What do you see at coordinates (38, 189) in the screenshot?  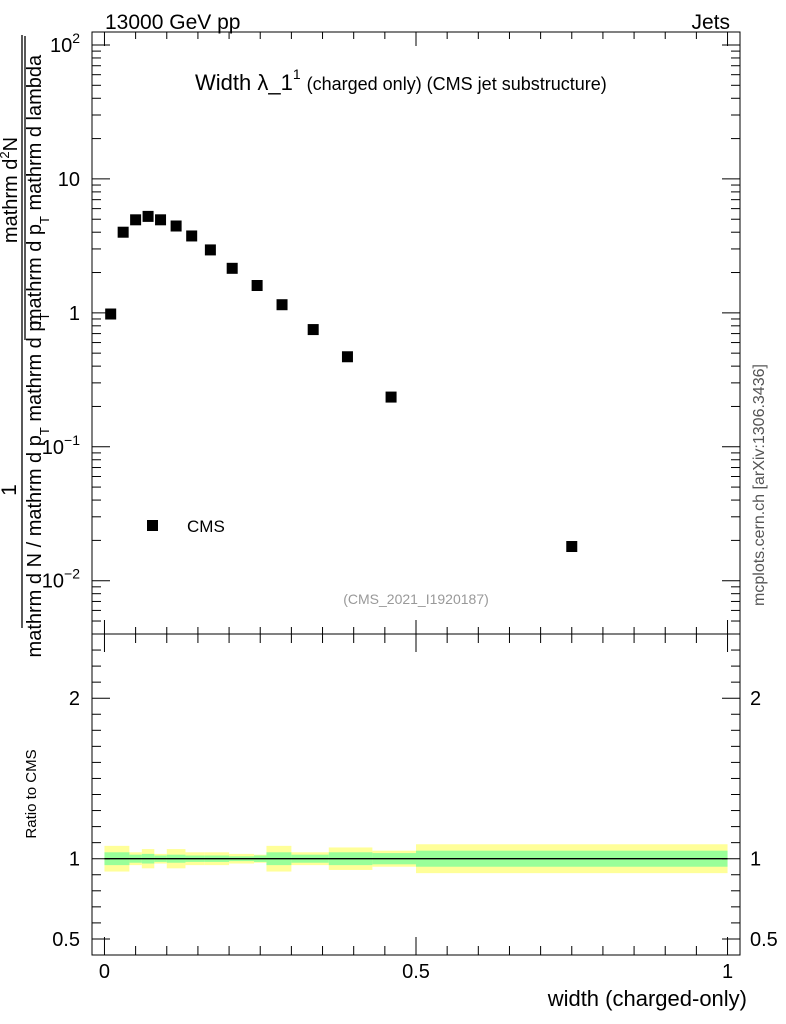 I see `y-label-inner-denominator: mathrm d pT mathrm d lambda` at bounding box center [38, 189].